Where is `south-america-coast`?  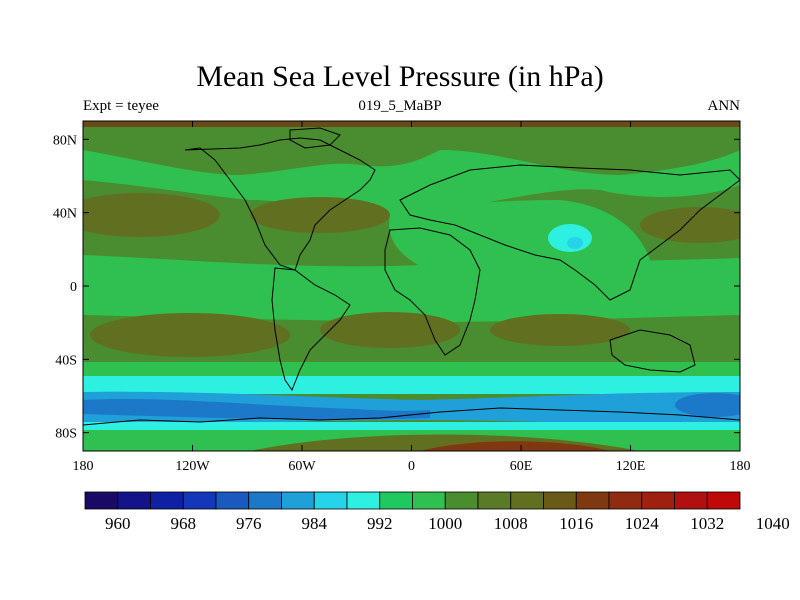
south-america-coast is located at coordinates (311, 329).